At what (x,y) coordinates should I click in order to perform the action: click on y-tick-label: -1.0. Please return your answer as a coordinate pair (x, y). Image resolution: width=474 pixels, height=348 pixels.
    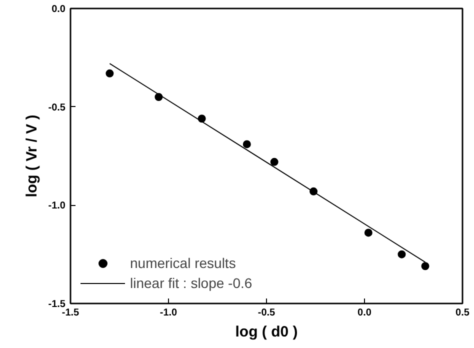
    Looking at the image, I should click on (57, 206).